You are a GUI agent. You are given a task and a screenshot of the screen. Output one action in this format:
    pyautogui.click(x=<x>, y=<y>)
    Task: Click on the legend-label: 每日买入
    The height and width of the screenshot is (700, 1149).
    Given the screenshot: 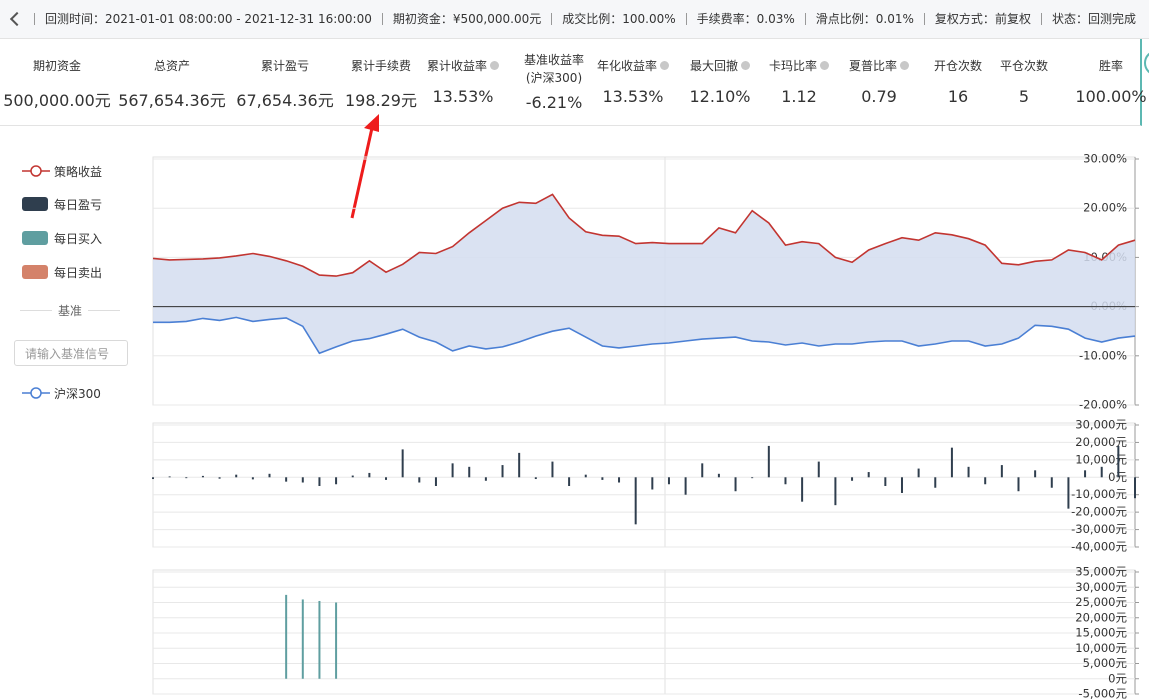 What is the action you would take?
    pyautogui.click(x=78, y=238)
    